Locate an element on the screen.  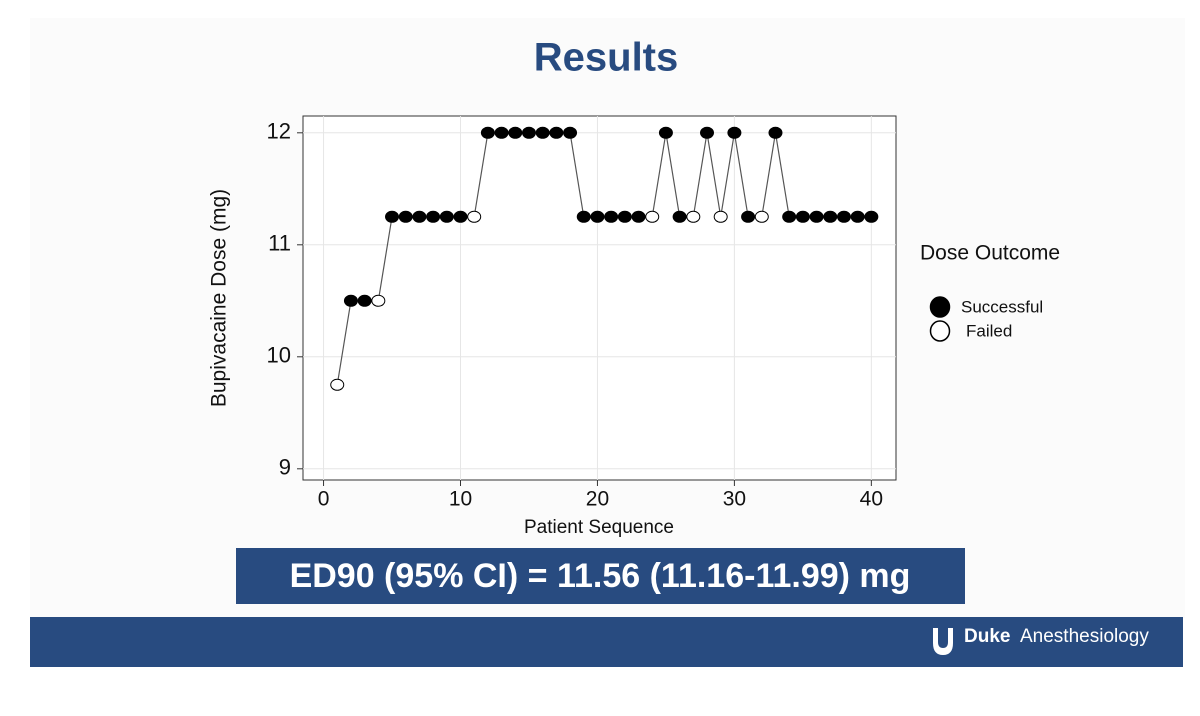
legend-label: Successful is located at coordinates (1002, 306).